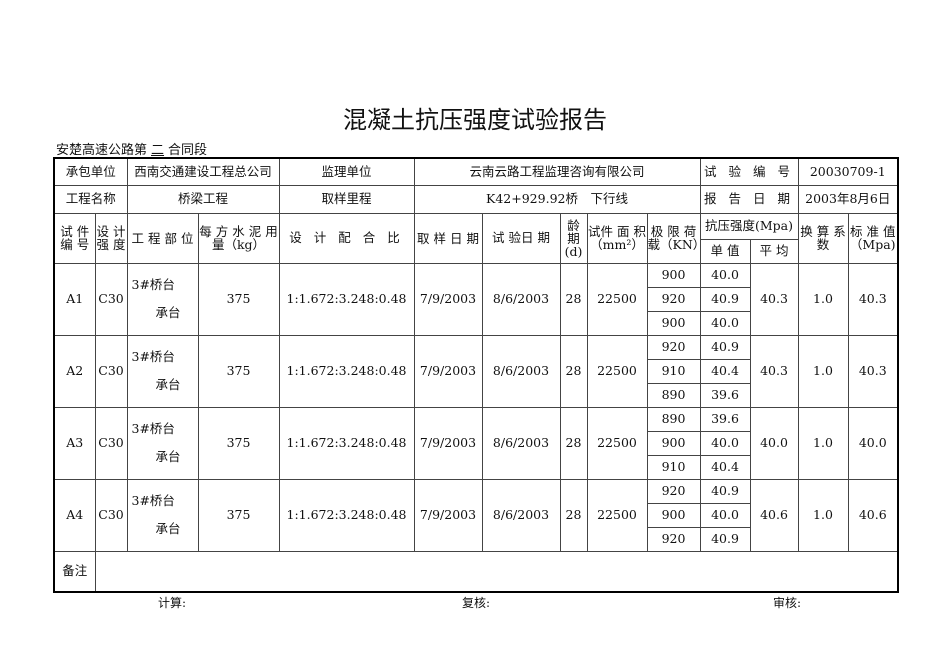 The image size is (950, 672). I want to click on specimen-id: A2, so click(74, 371).